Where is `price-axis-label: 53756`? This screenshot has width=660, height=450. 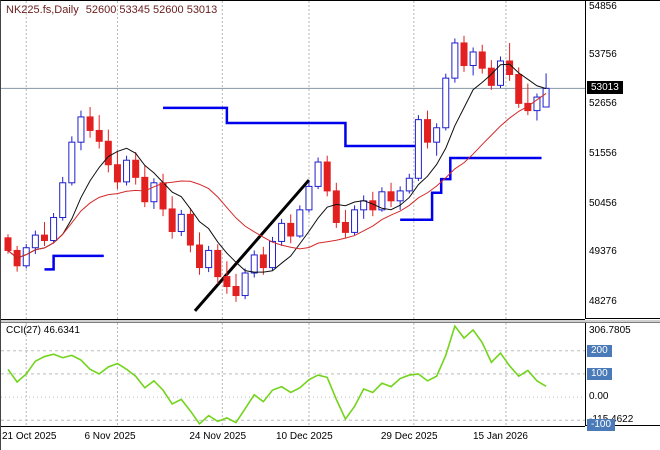
price-axis-label: 53756 is located at coordinates (603, 54).